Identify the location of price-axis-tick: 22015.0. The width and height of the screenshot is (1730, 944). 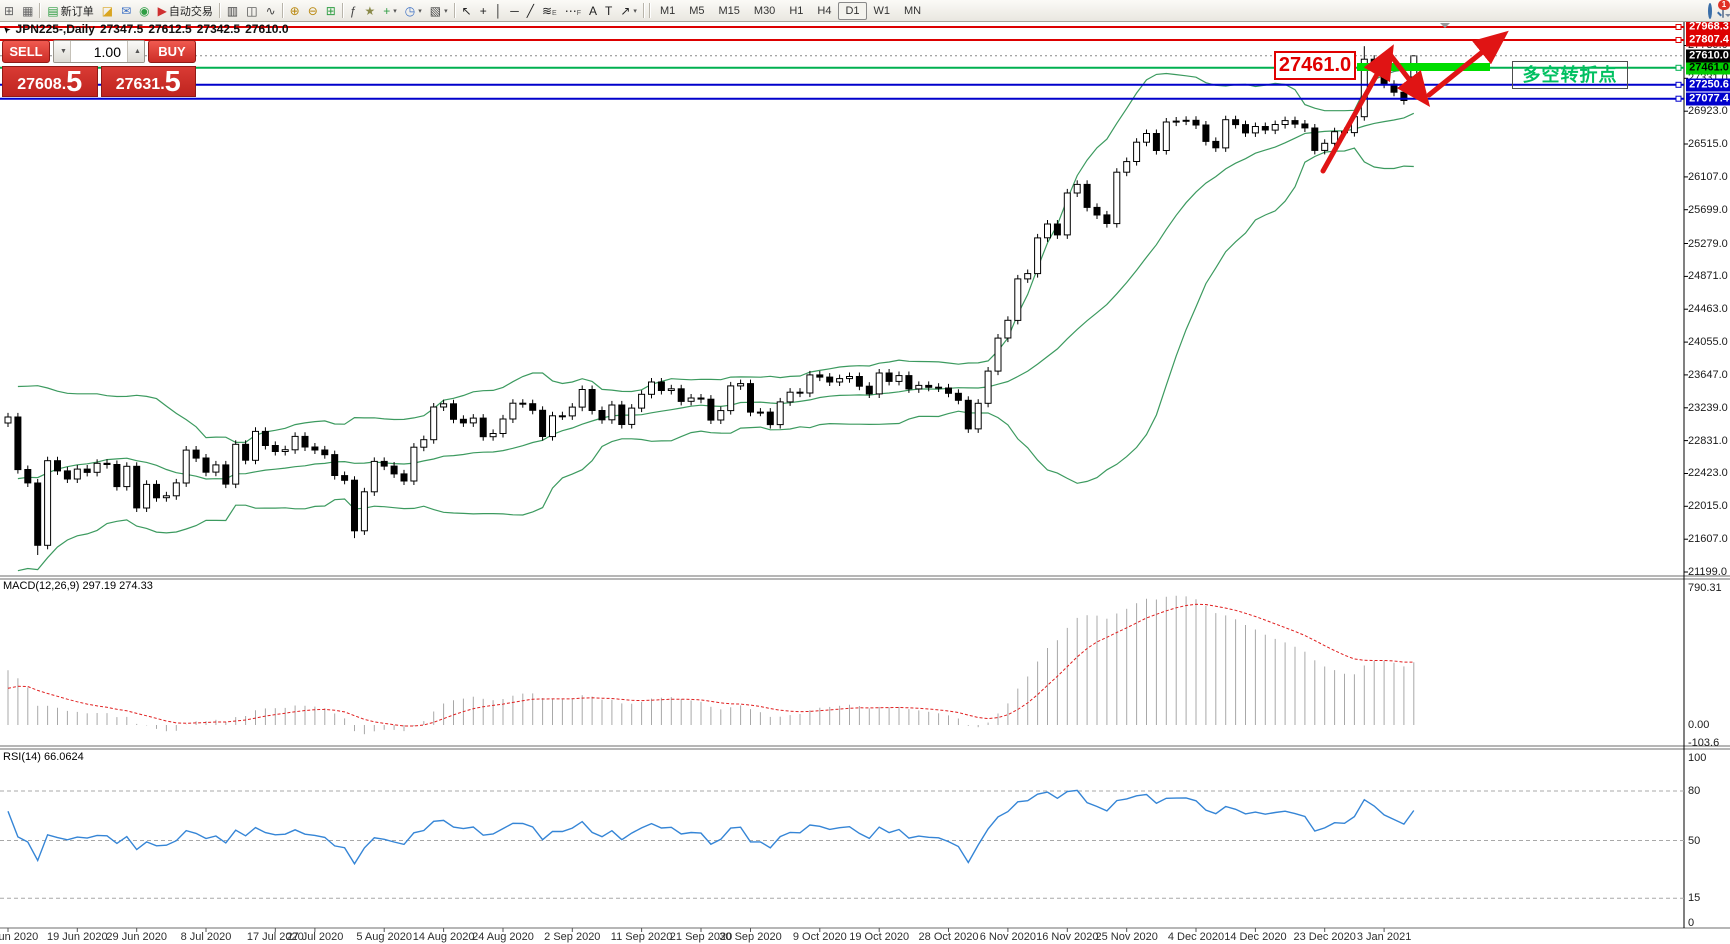
(1708, 506).